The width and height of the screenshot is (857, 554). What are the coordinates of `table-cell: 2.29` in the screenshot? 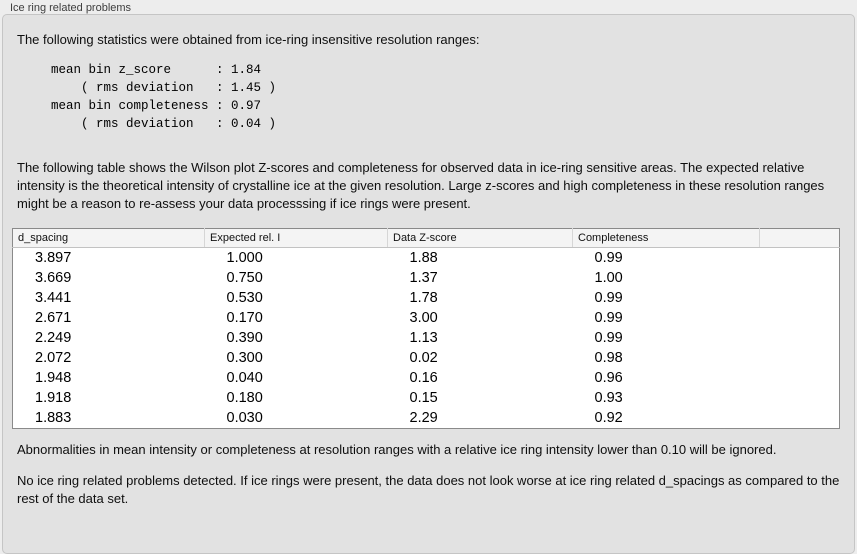 It's located at (423, 418).